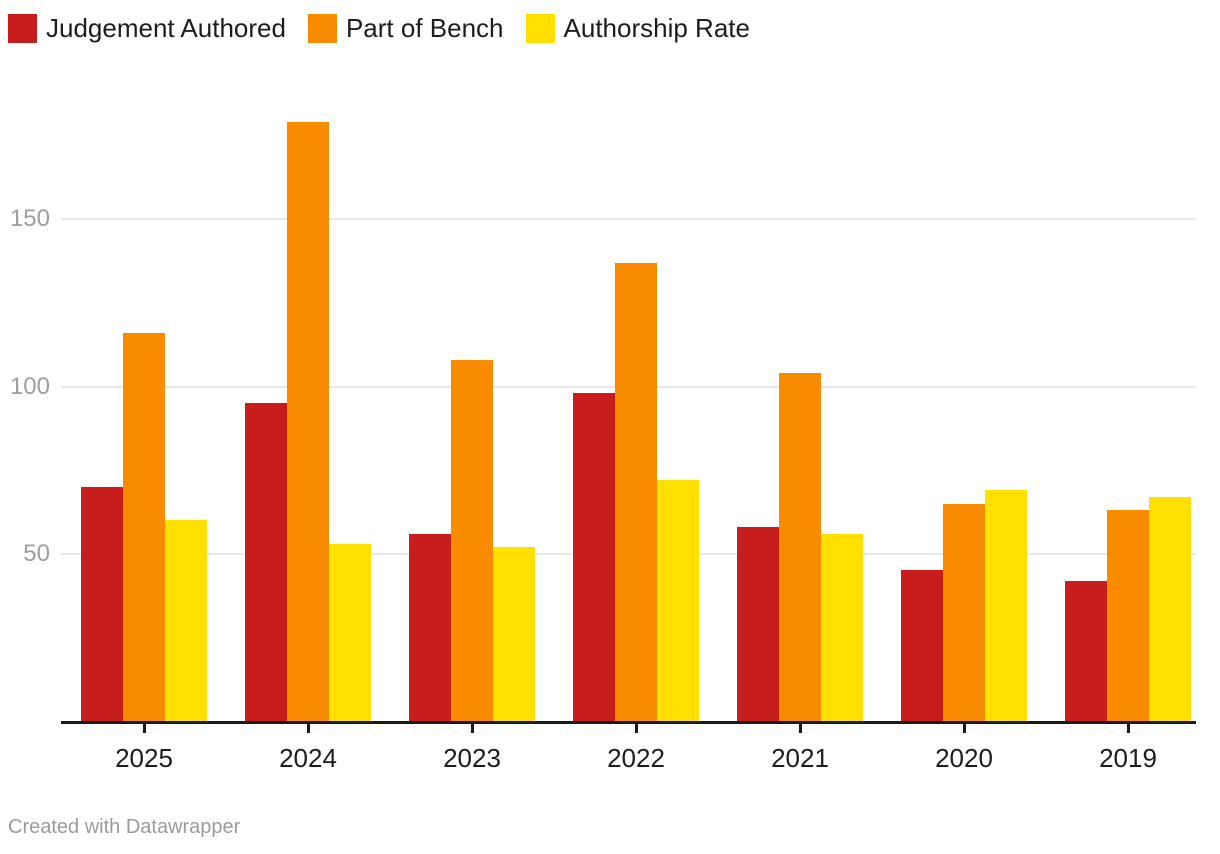 The width and height of the screenshot is (1220, 854). What do you see at coordinates (800, 758) in the screenshot?
I see `x-category-label-2021: 2021` at bounding box center [800, 758].